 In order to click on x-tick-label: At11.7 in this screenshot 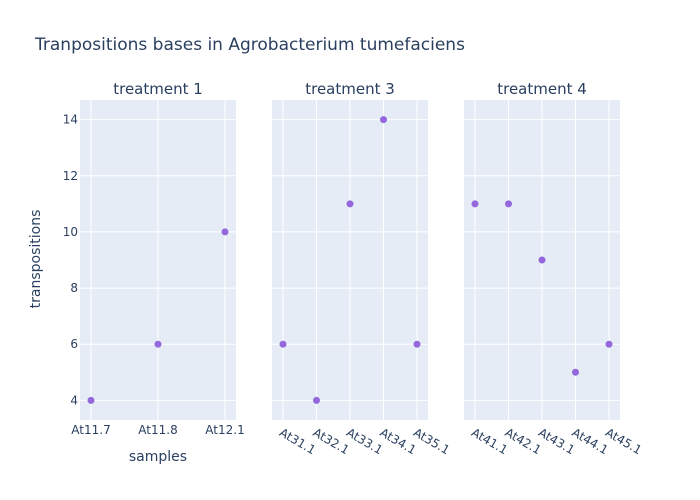, I will do `click(90, 430)`.